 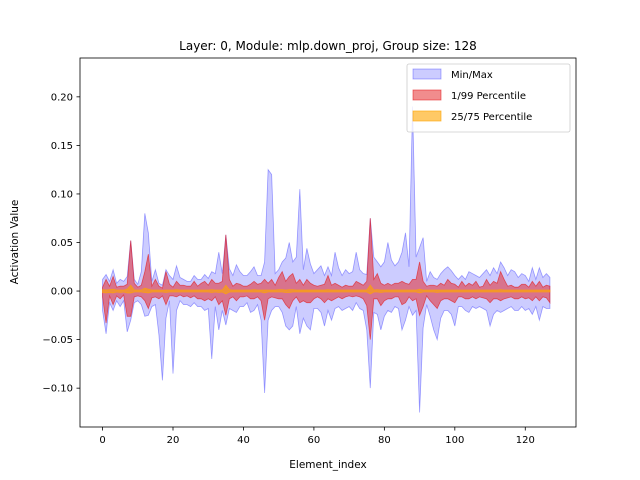 What do you see at coordinates (491, 117) in the screenshot?
I see `legend-label: 25/75 Percentile` at bounding box center [491, 117].